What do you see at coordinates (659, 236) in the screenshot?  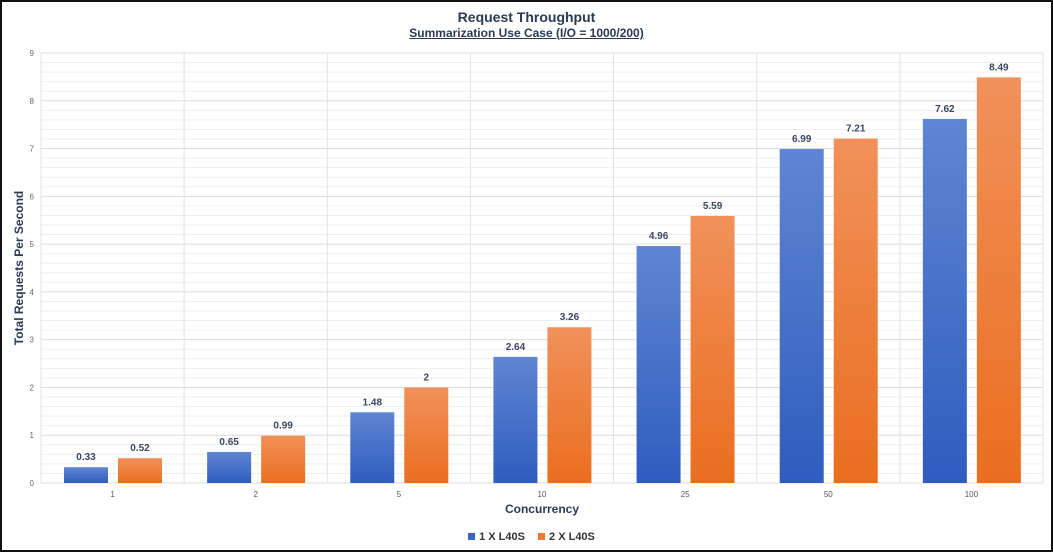 I see `data-label: 4.96` at bounding box center [659, 236].